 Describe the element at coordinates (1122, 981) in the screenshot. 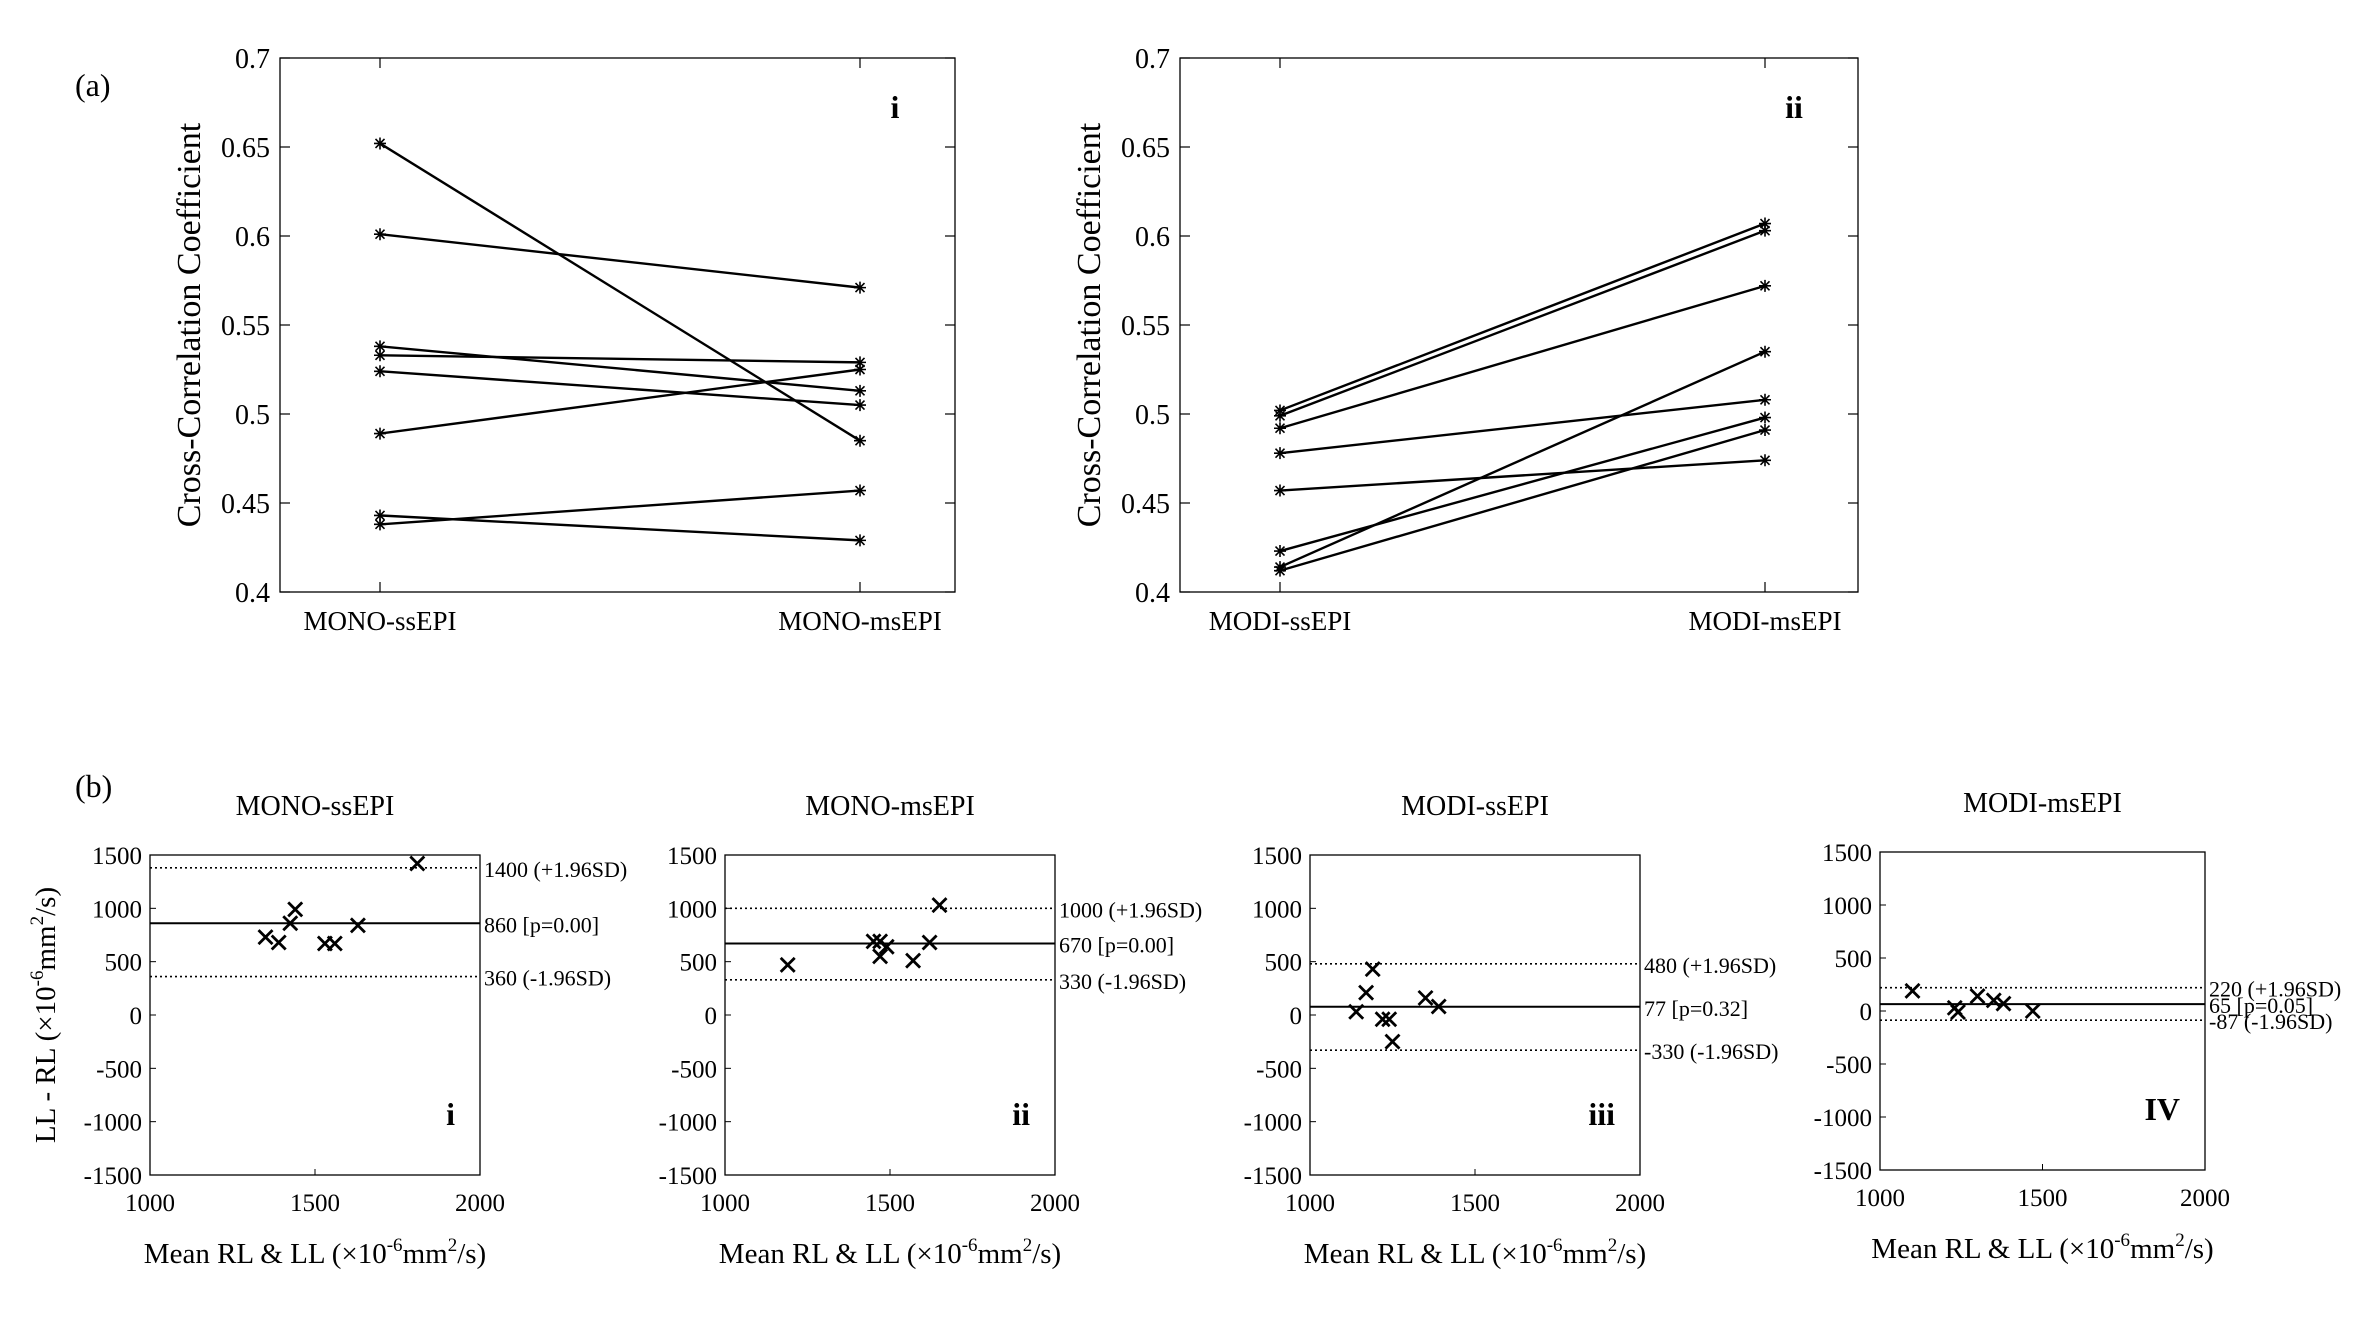

I see `ref-label-lower: 330 (-1.96SD)` at that location.